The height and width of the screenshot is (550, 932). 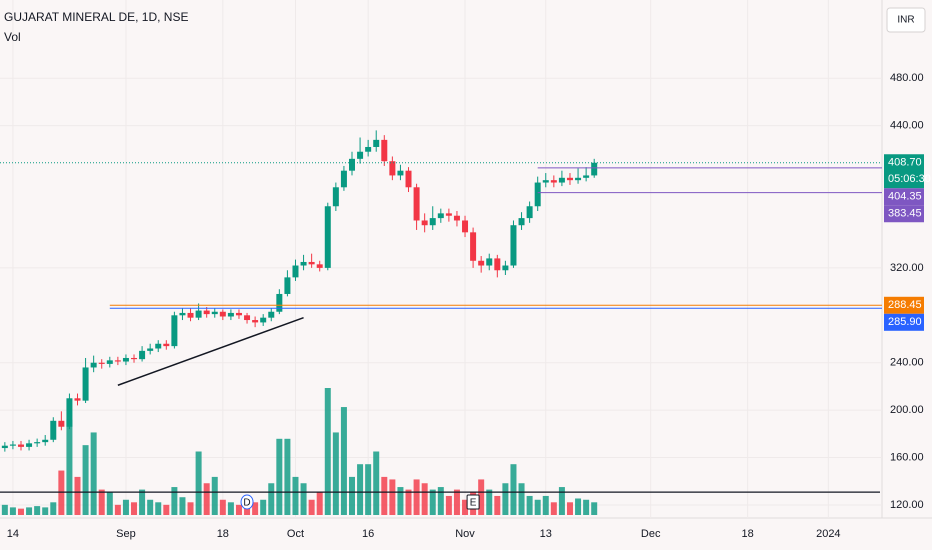 What do you see at coordinates (909, 179) in the screenshot?
I see `countdown-label: 05:06:30` at bounding box center [909, 179].